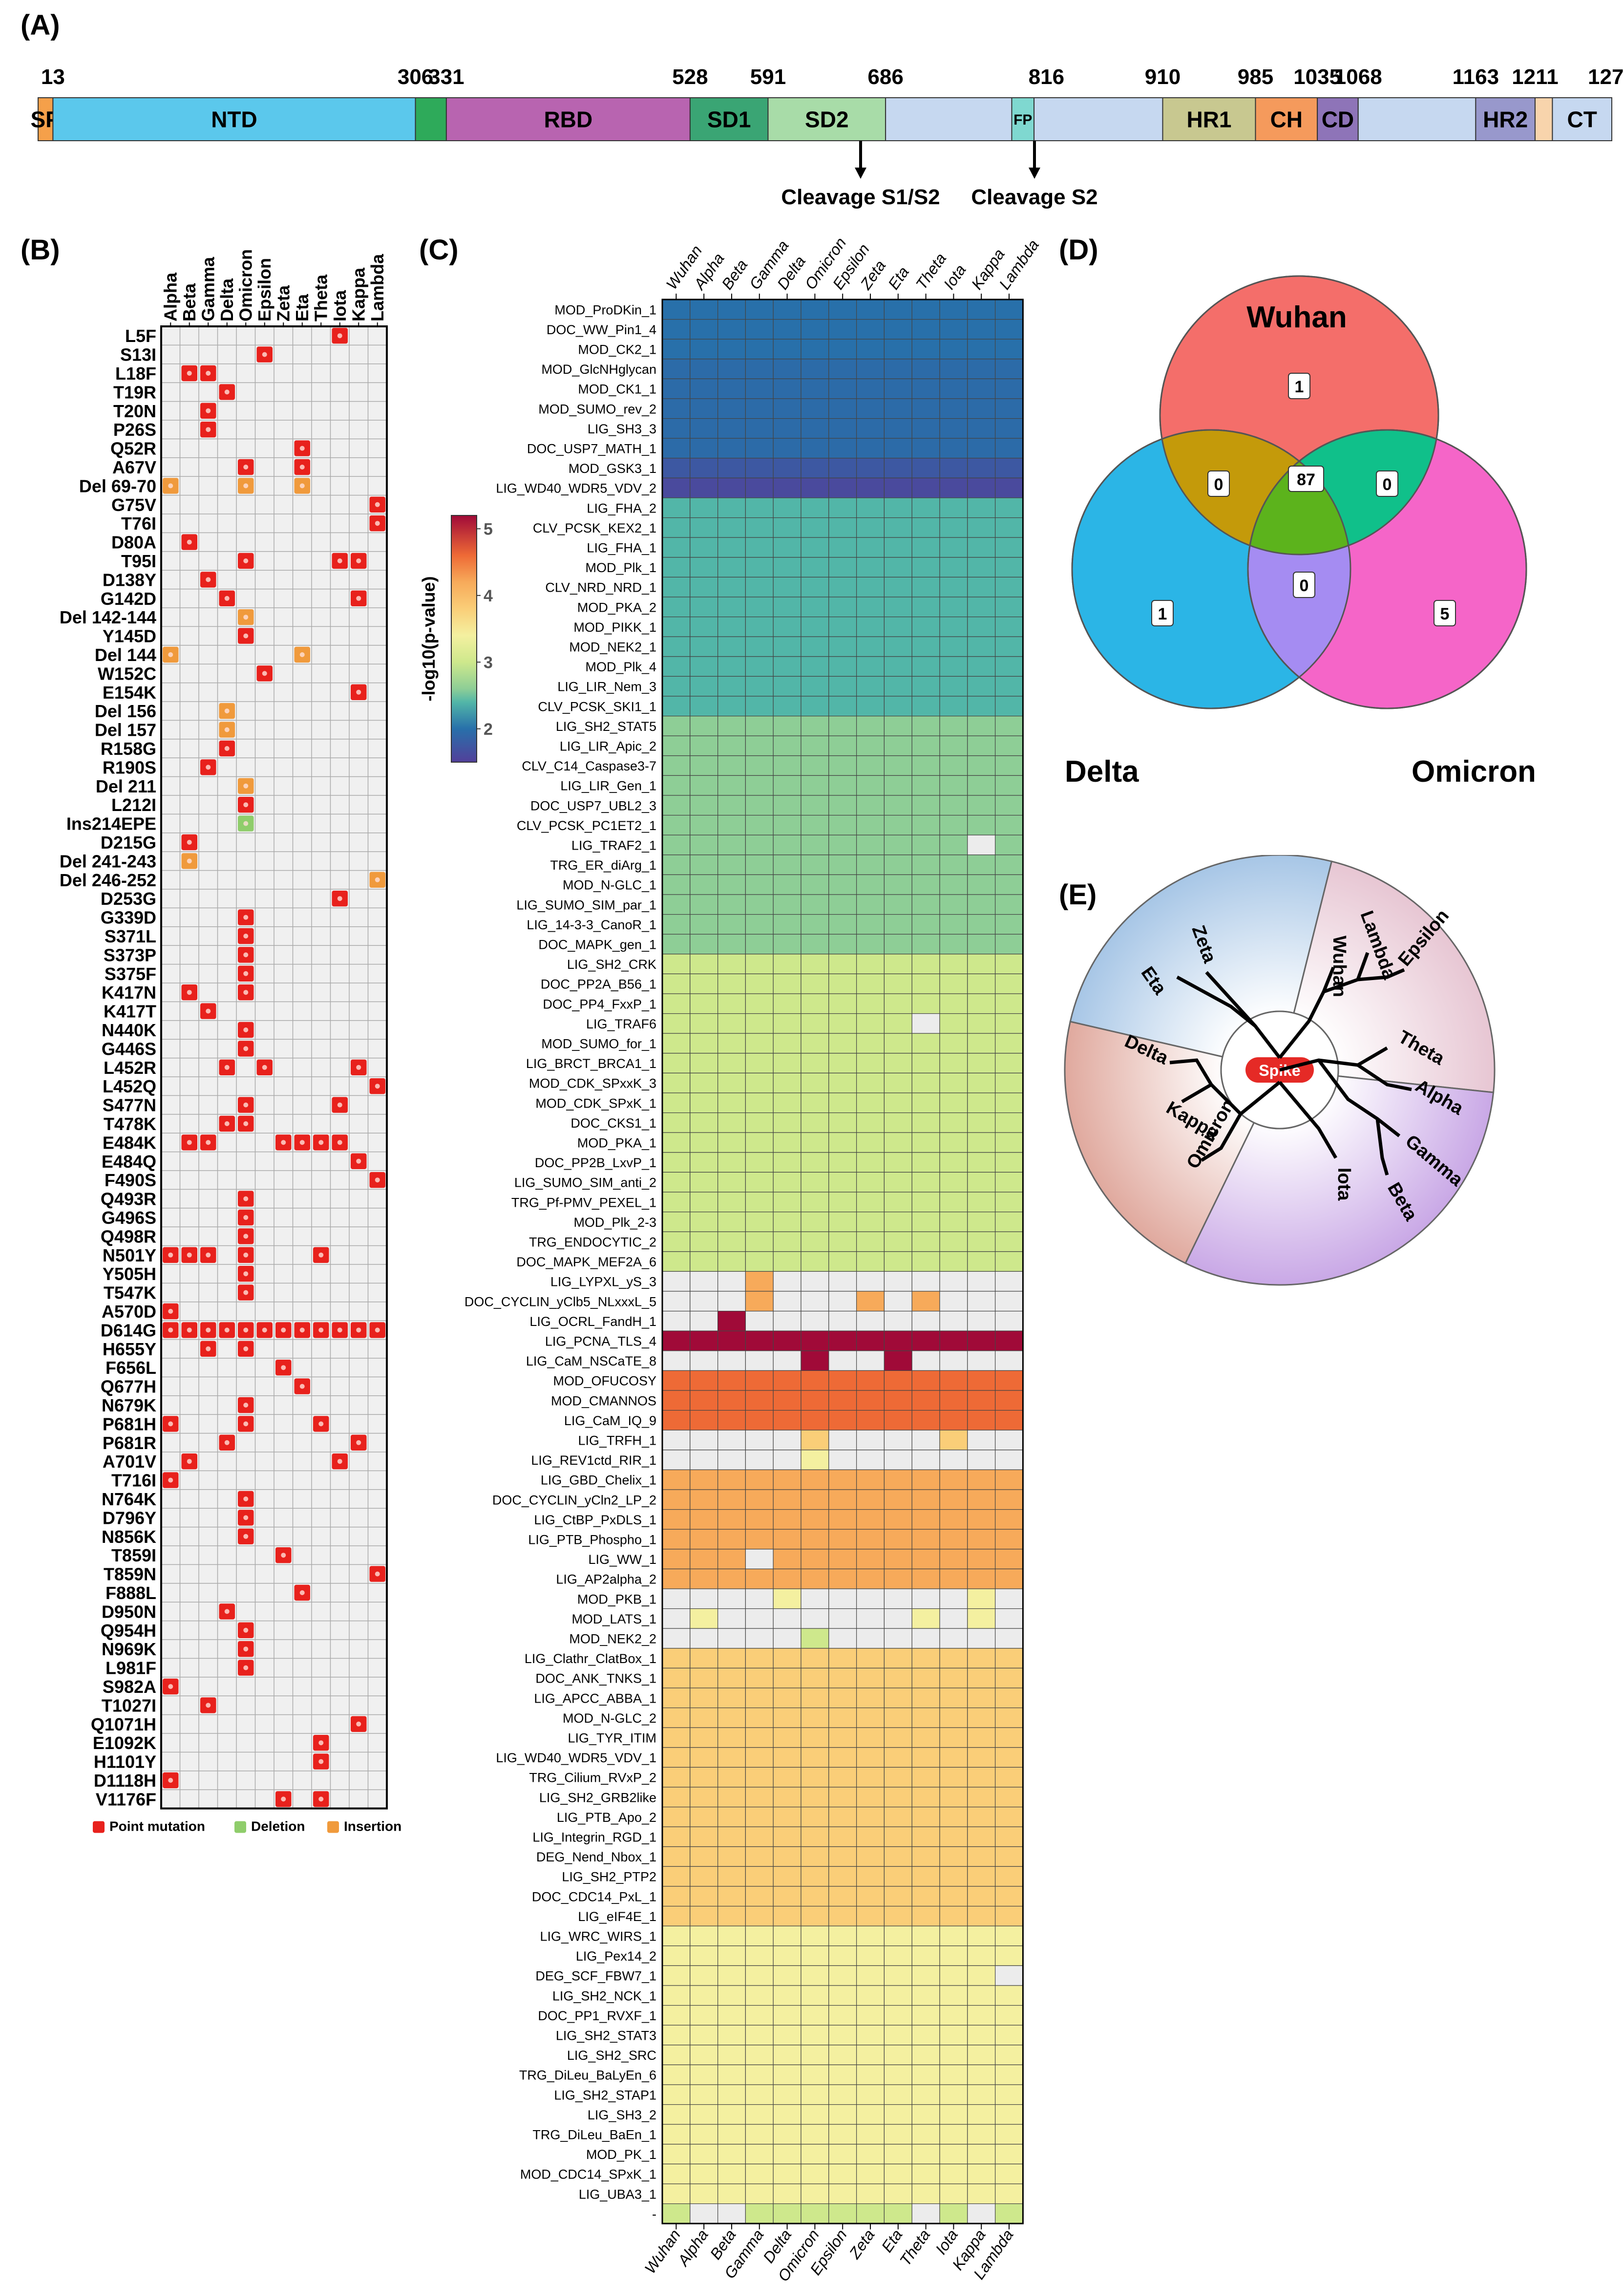 The image size is (1624, 2285). I want to click on mutation-label: Q52R, so click(133, 449).